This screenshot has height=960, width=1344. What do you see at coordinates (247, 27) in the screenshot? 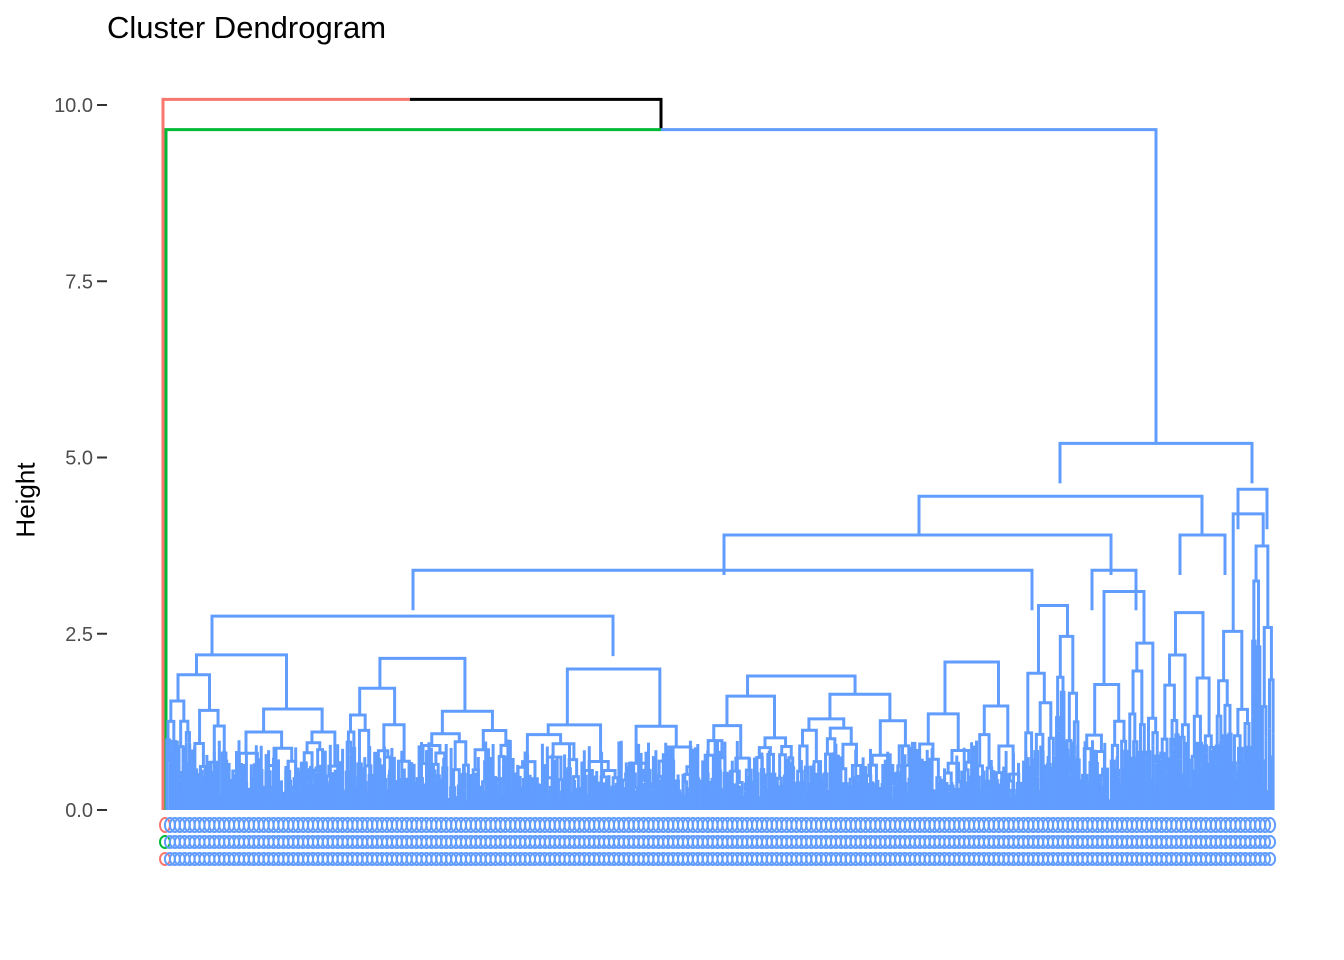
I see `chart-title: Cluster Dendrogram` at bounding box center [247, 27].